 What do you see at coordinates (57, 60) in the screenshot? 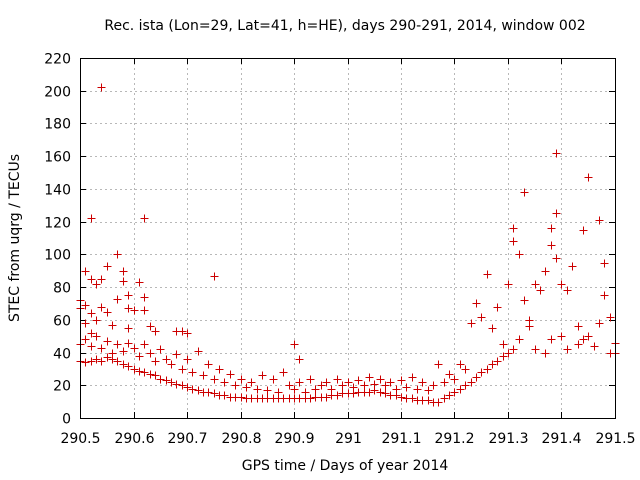
I see `y-tick-label: 220` at bounding box center [57, 60].